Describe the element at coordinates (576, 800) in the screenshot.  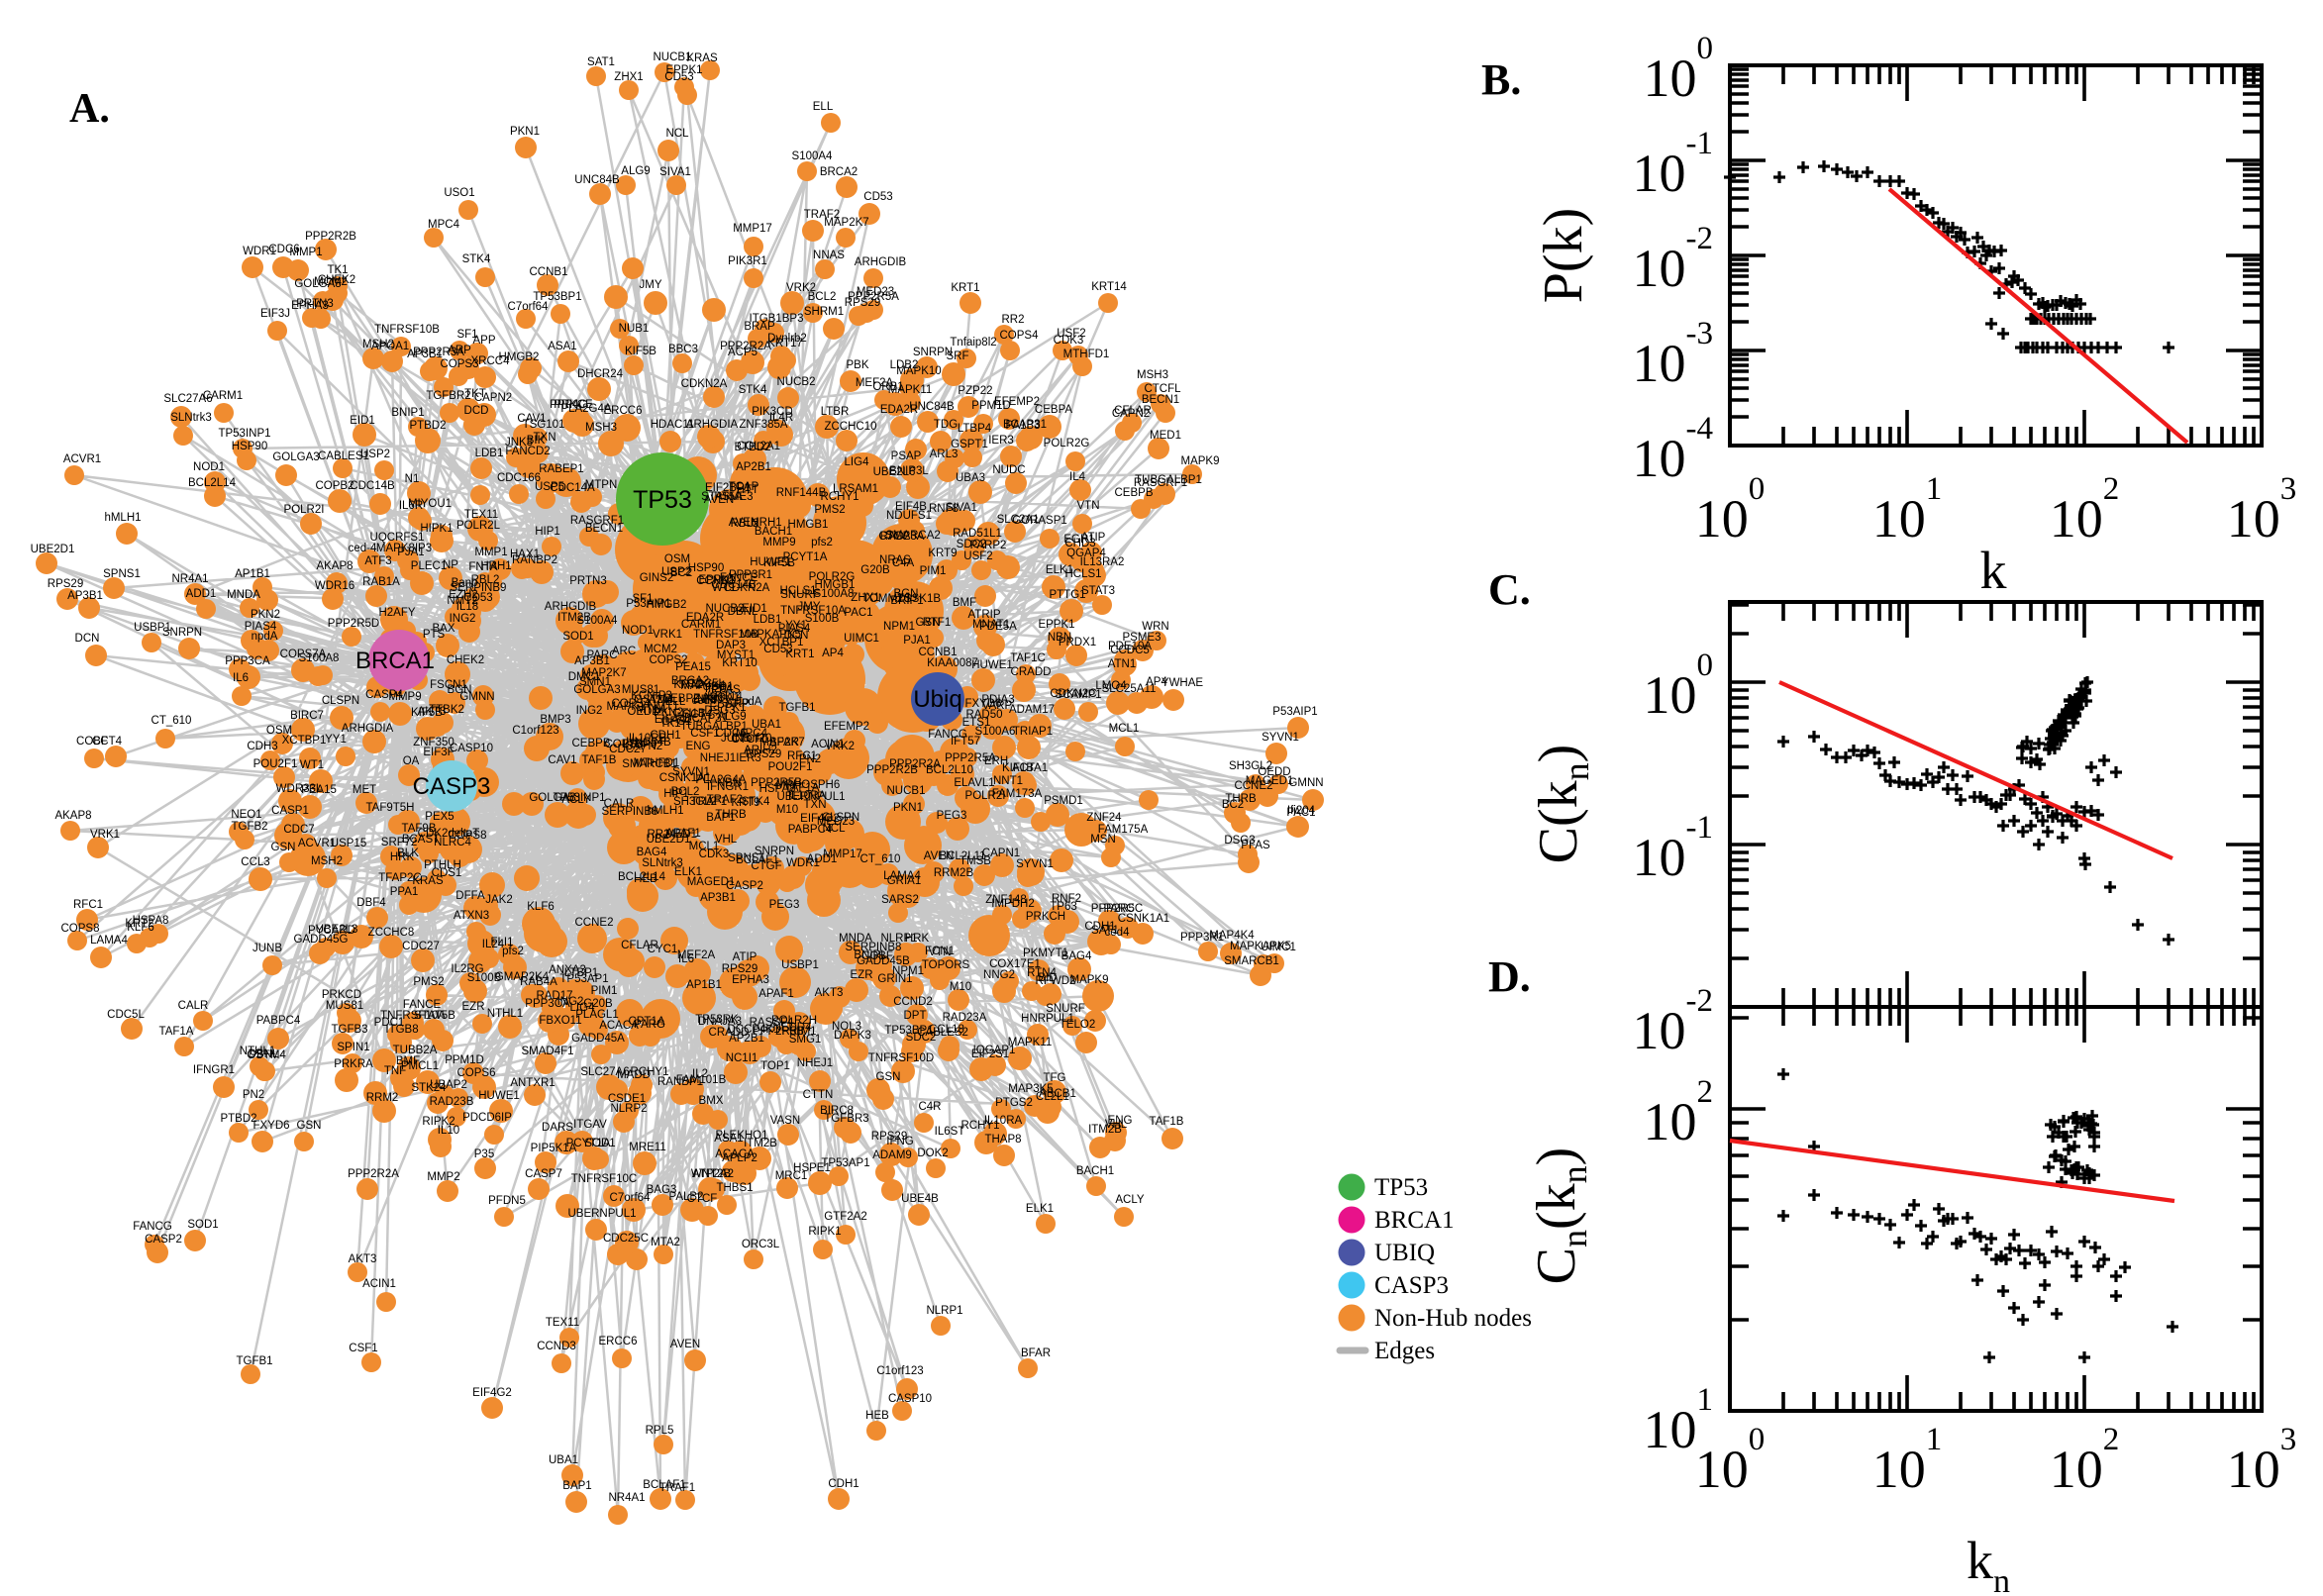
I see `svg-text: ACLY` at that location.